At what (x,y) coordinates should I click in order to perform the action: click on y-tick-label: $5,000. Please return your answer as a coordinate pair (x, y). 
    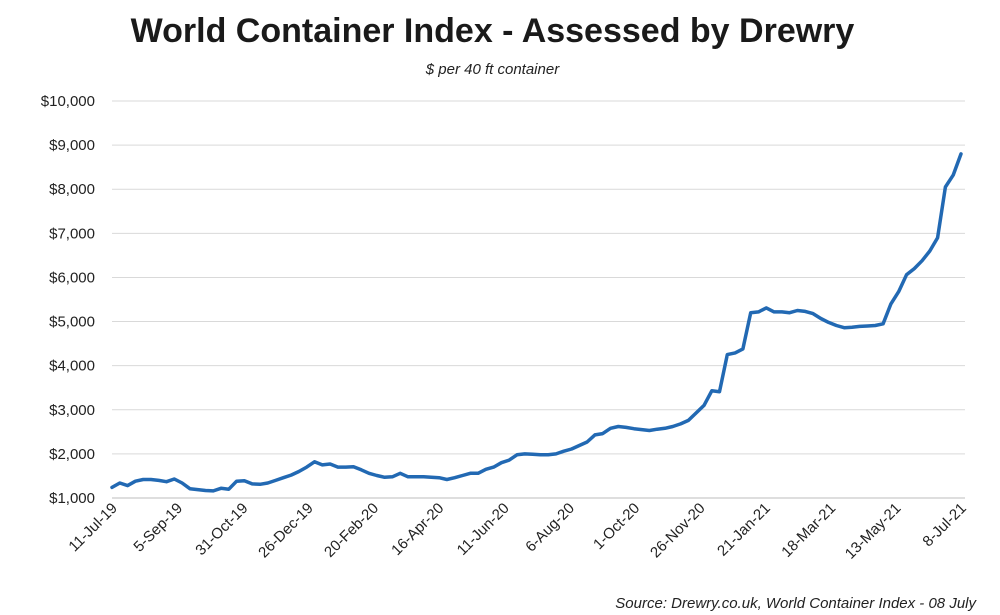
    Looking at the image, I should click on (72, 322).